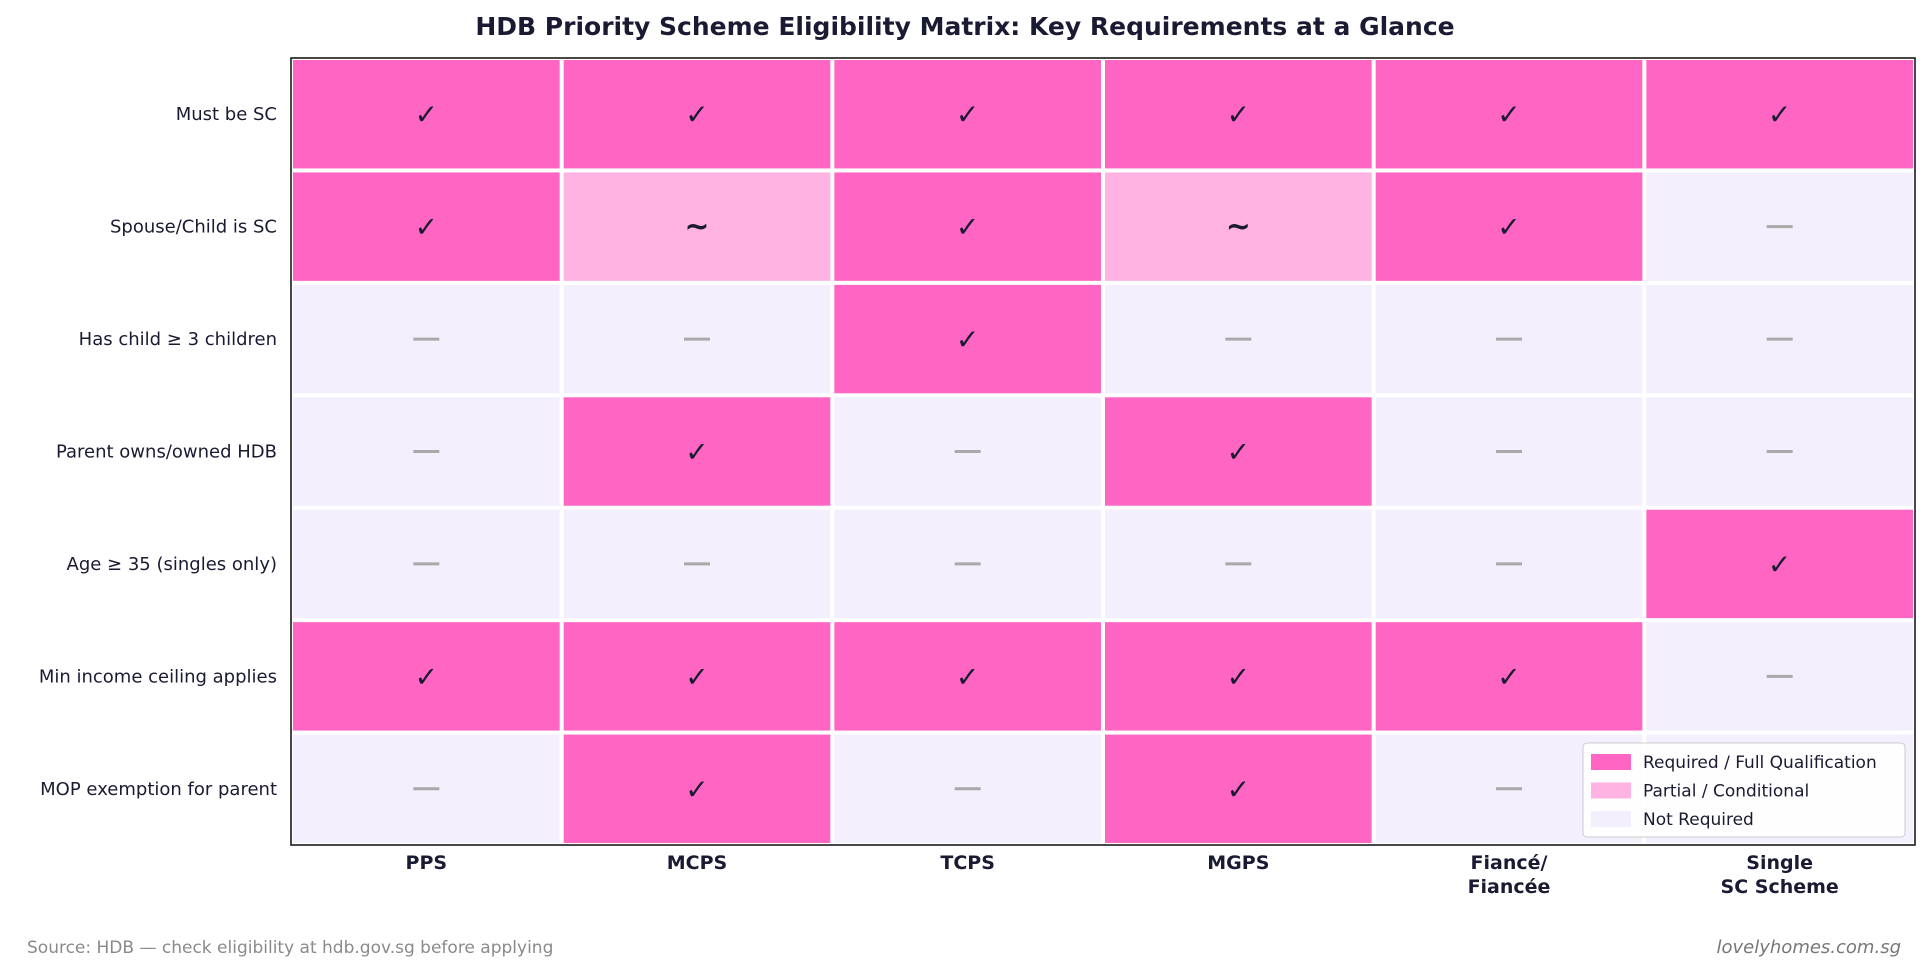  What do you see at coordinates (967, 863) in the screenshot?
I see `column-label: TCPS` at bounding box center [967, 863].